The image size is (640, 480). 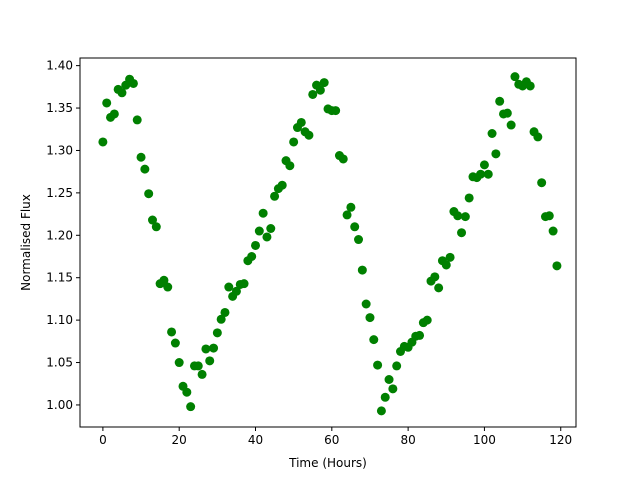 I want to click on y-tick-label: 1.10, so click(x=59, y=320).